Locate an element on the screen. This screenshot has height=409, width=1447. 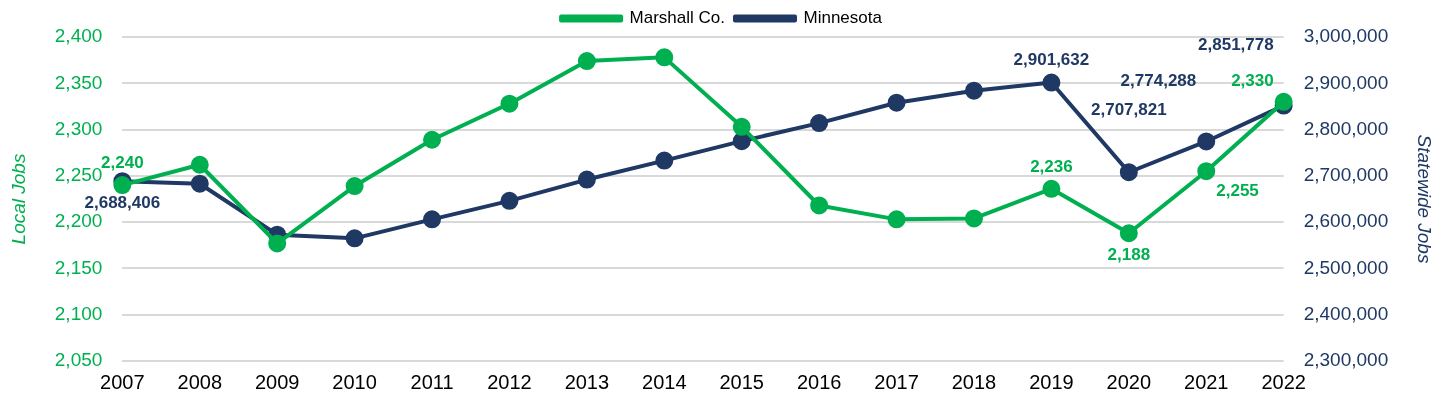
data-label: 2,236 is located at coordinates (1051, 166).